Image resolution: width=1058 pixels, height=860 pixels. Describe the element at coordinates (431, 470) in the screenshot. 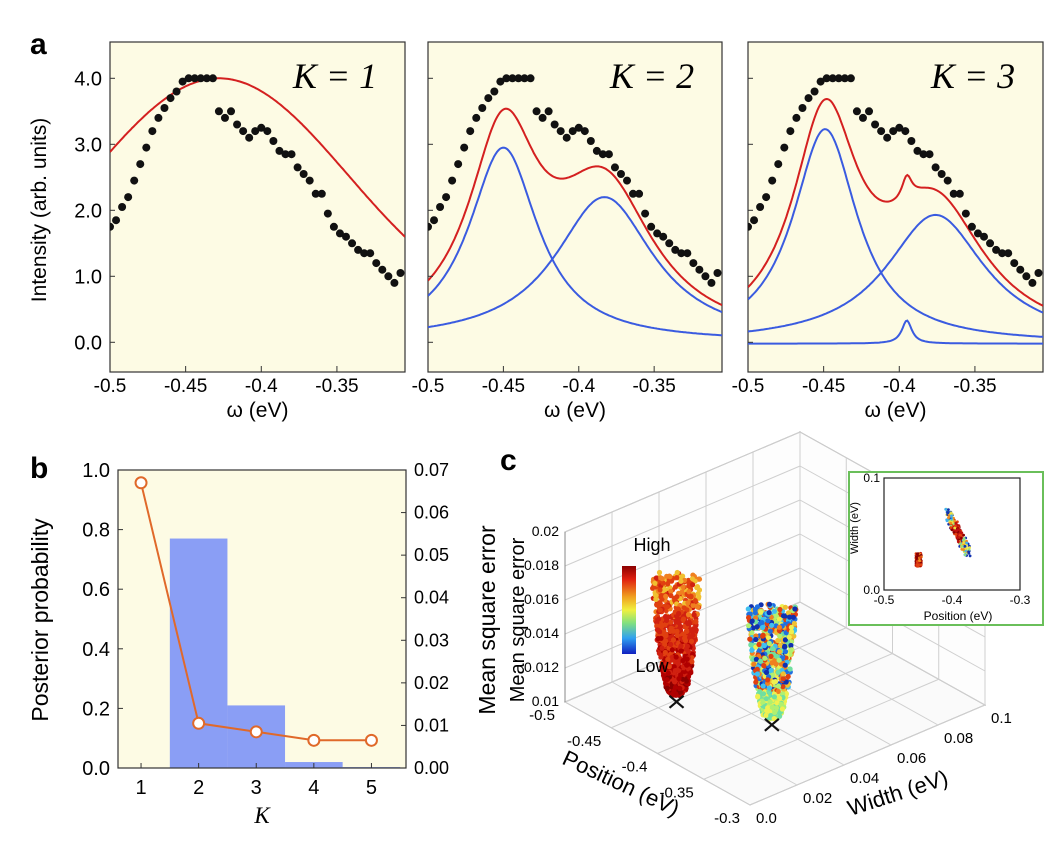

I see `y2-tick-label: 0.07` at that location.